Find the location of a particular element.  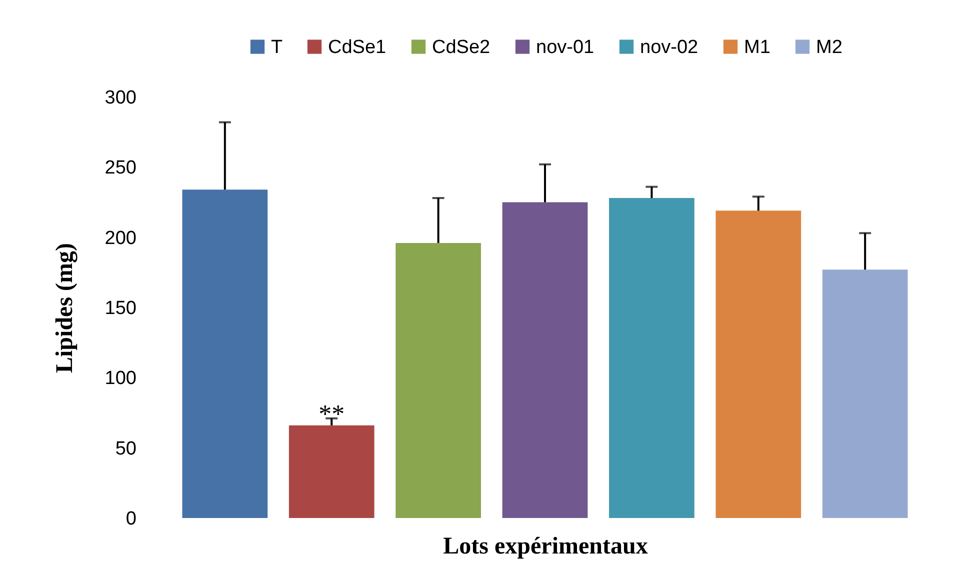

y-axis-title: Lipides (mg) is located at coordinates (65, 308).